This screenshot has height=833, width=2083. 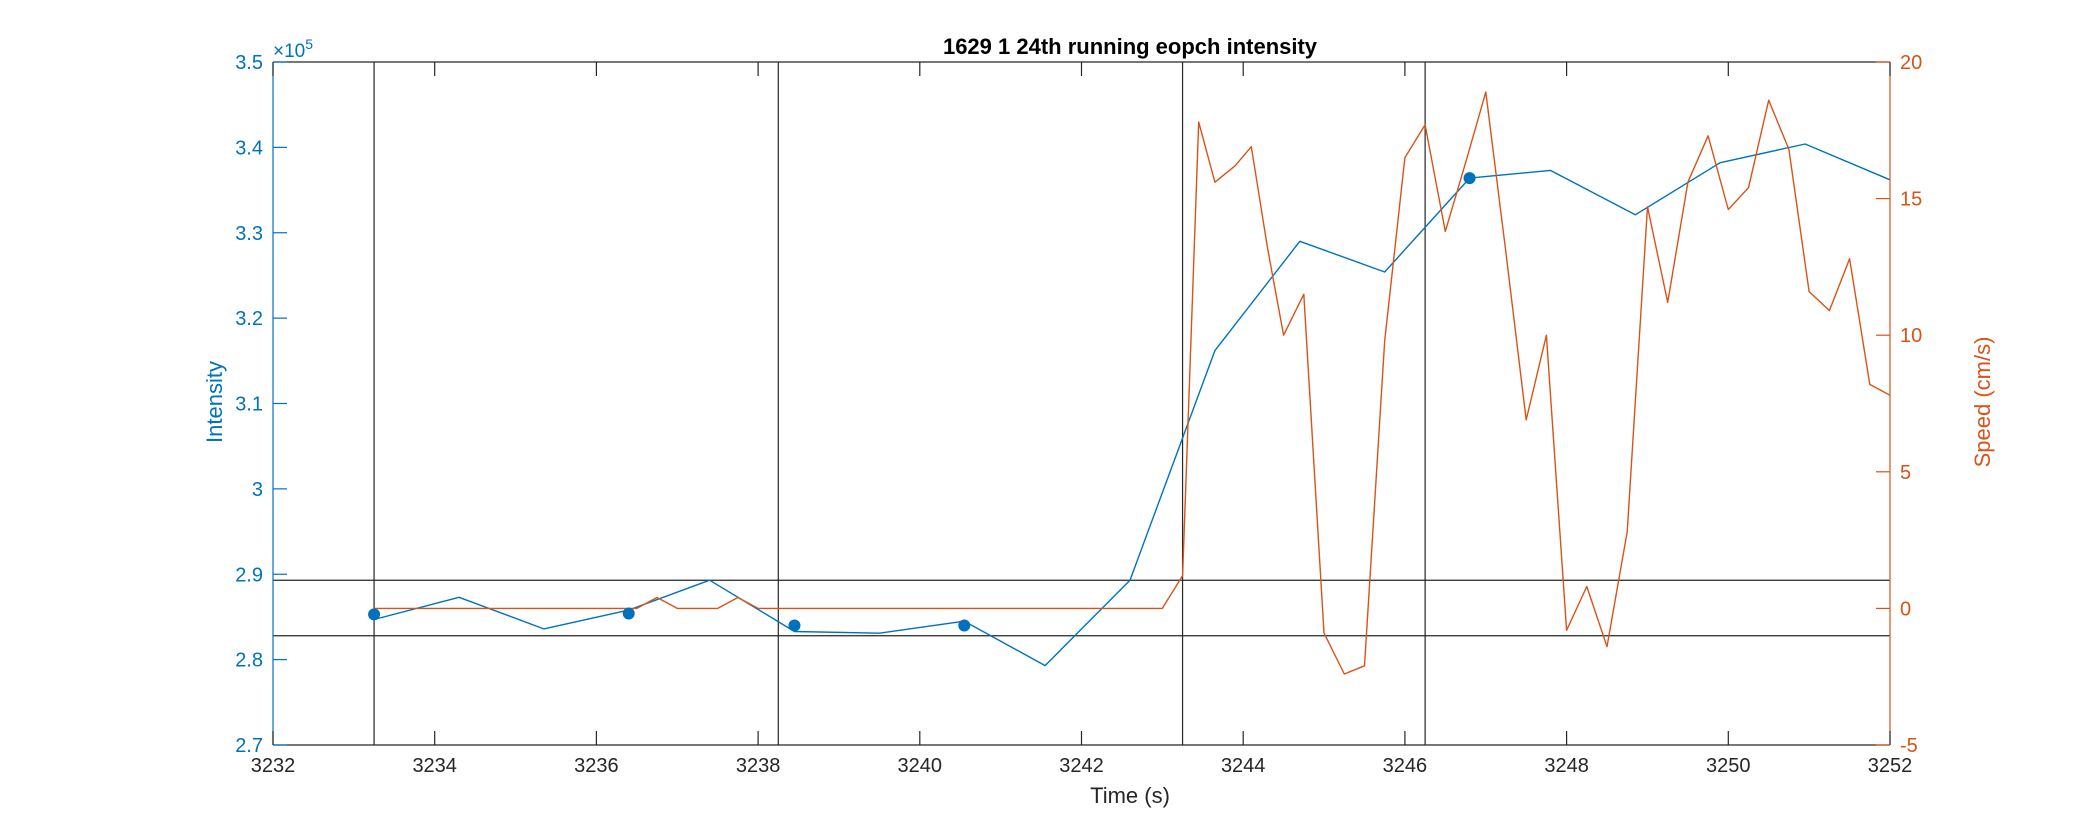 I want to click on x-tick-label-7: 3246, so click(x=1405, y=766).